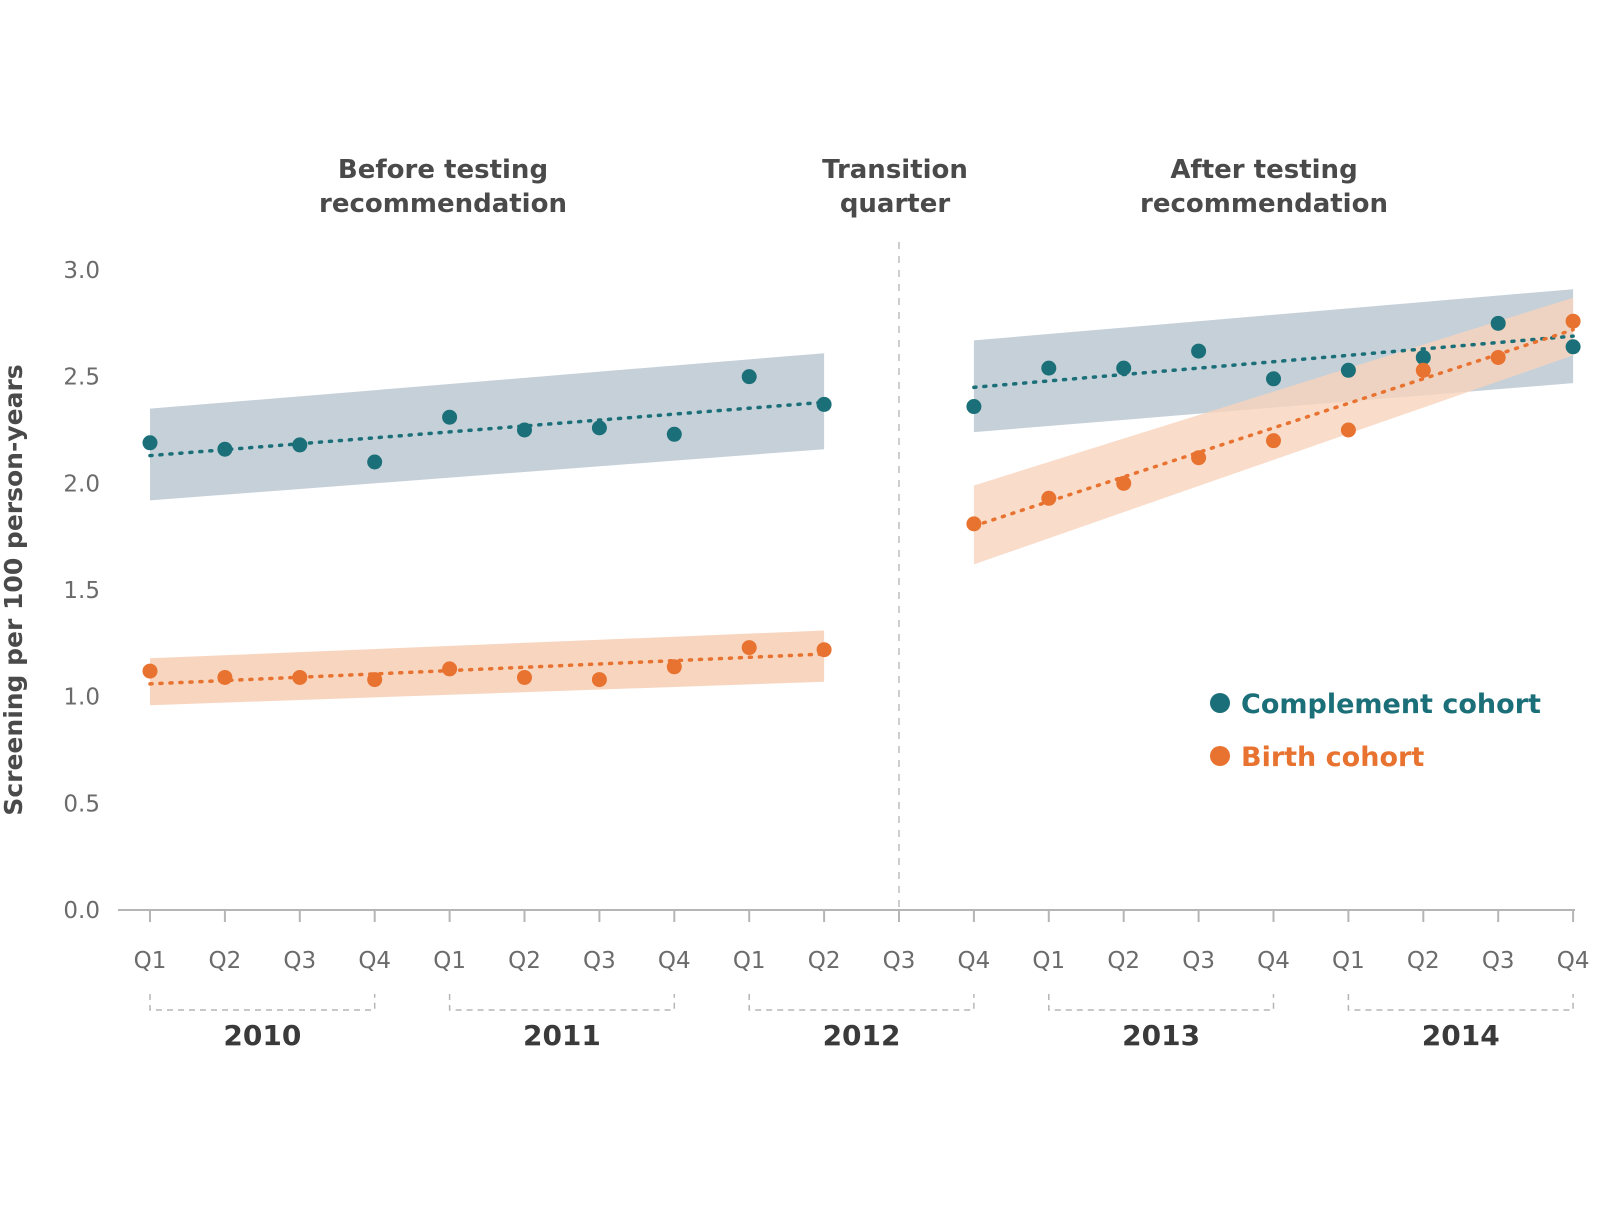  What do you see at coordinates (81, 911) in the screenshot?
I see `y-tick-label: 0.0` at bounding box center [81, 911].